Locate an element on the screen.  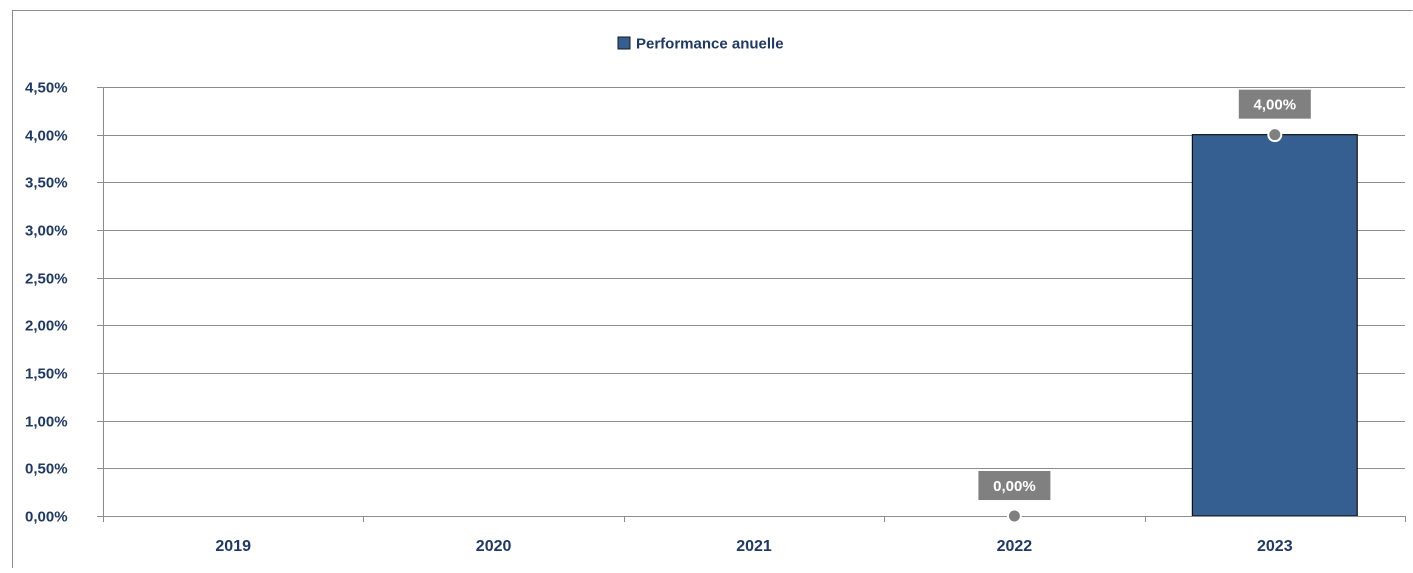
y-tick-label: 3,00% is located at coordinates (46, 231).